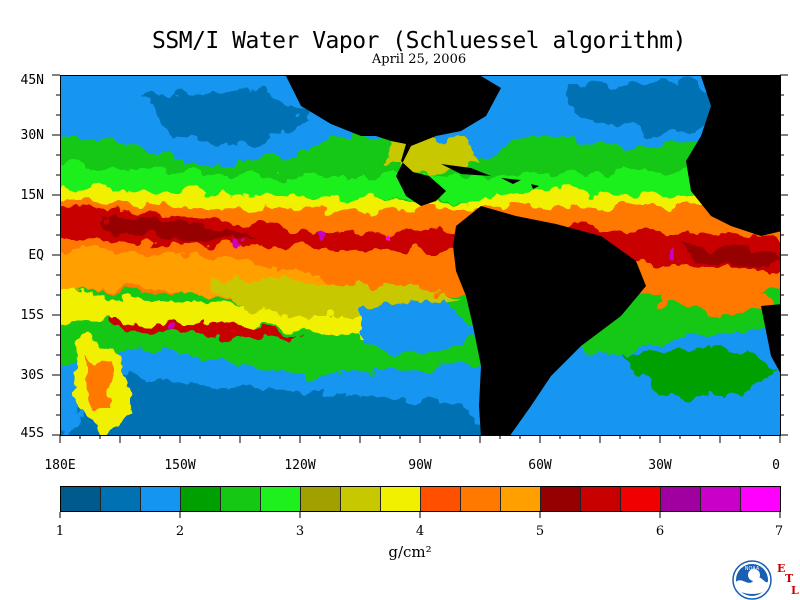 The height and width of the screenshot is (600, 800). What do you see at coordinates (540, 531) in the screenshot?
I see `colorbar-label-5: 5` at bounding box center [540, 531].